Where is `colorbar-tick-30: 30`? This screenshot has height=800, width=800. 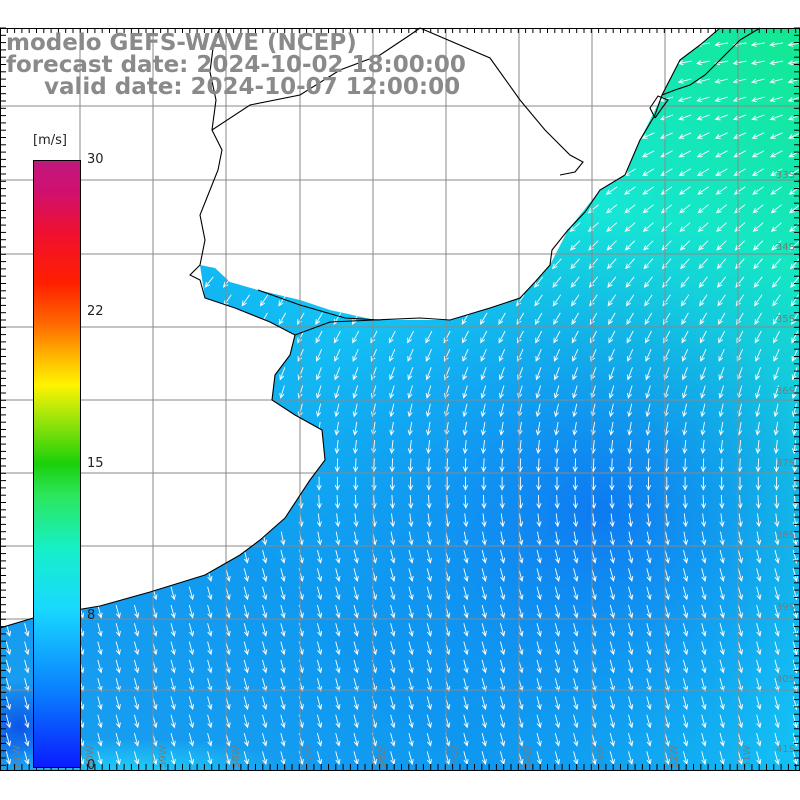
colorbar-tick-30: 30 is located at coordinates (95, 159).